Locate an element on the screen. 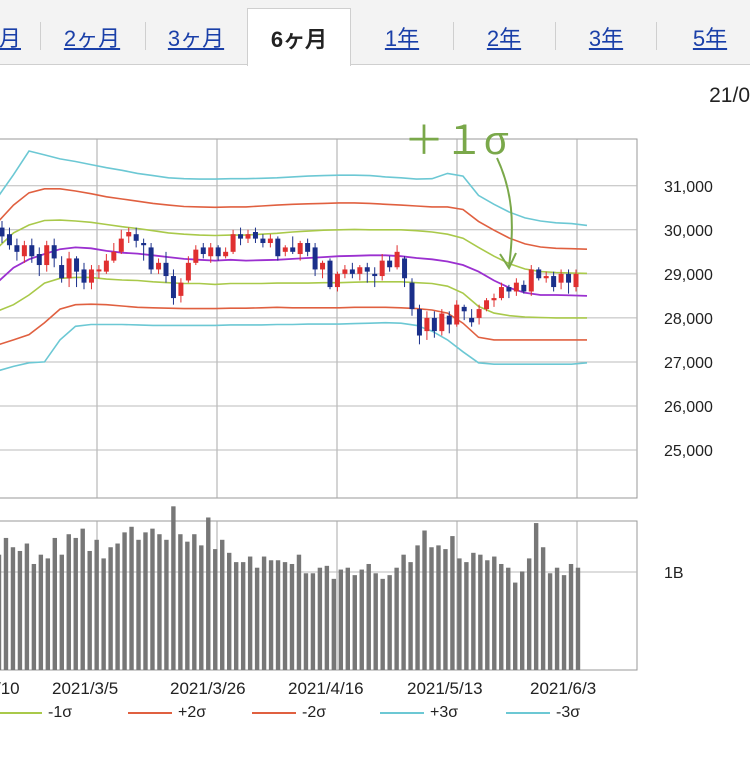  y-tick-label: 30,000 is located at coordinates (688, 231).